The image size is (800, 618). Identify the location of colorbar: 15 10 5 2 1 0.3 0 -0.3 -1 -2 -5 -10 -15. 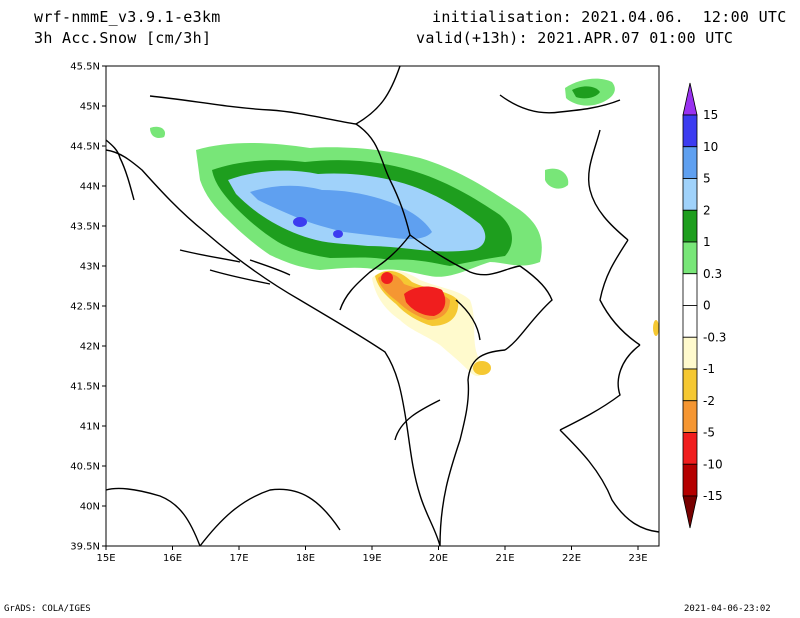
(704, 305).